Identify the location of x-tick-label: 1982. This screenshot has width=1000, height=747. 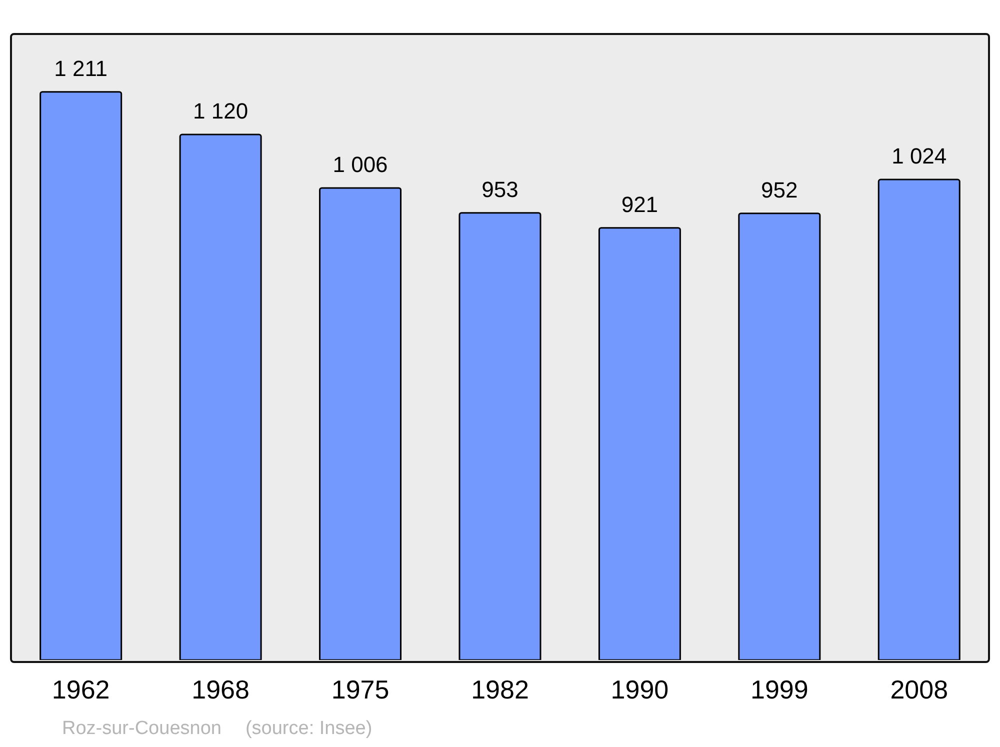
(500, 689).